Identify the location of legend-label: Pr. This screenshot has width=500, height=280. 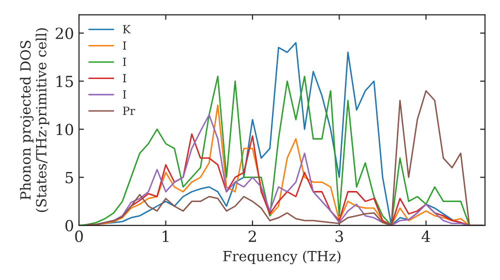
(129, 110).